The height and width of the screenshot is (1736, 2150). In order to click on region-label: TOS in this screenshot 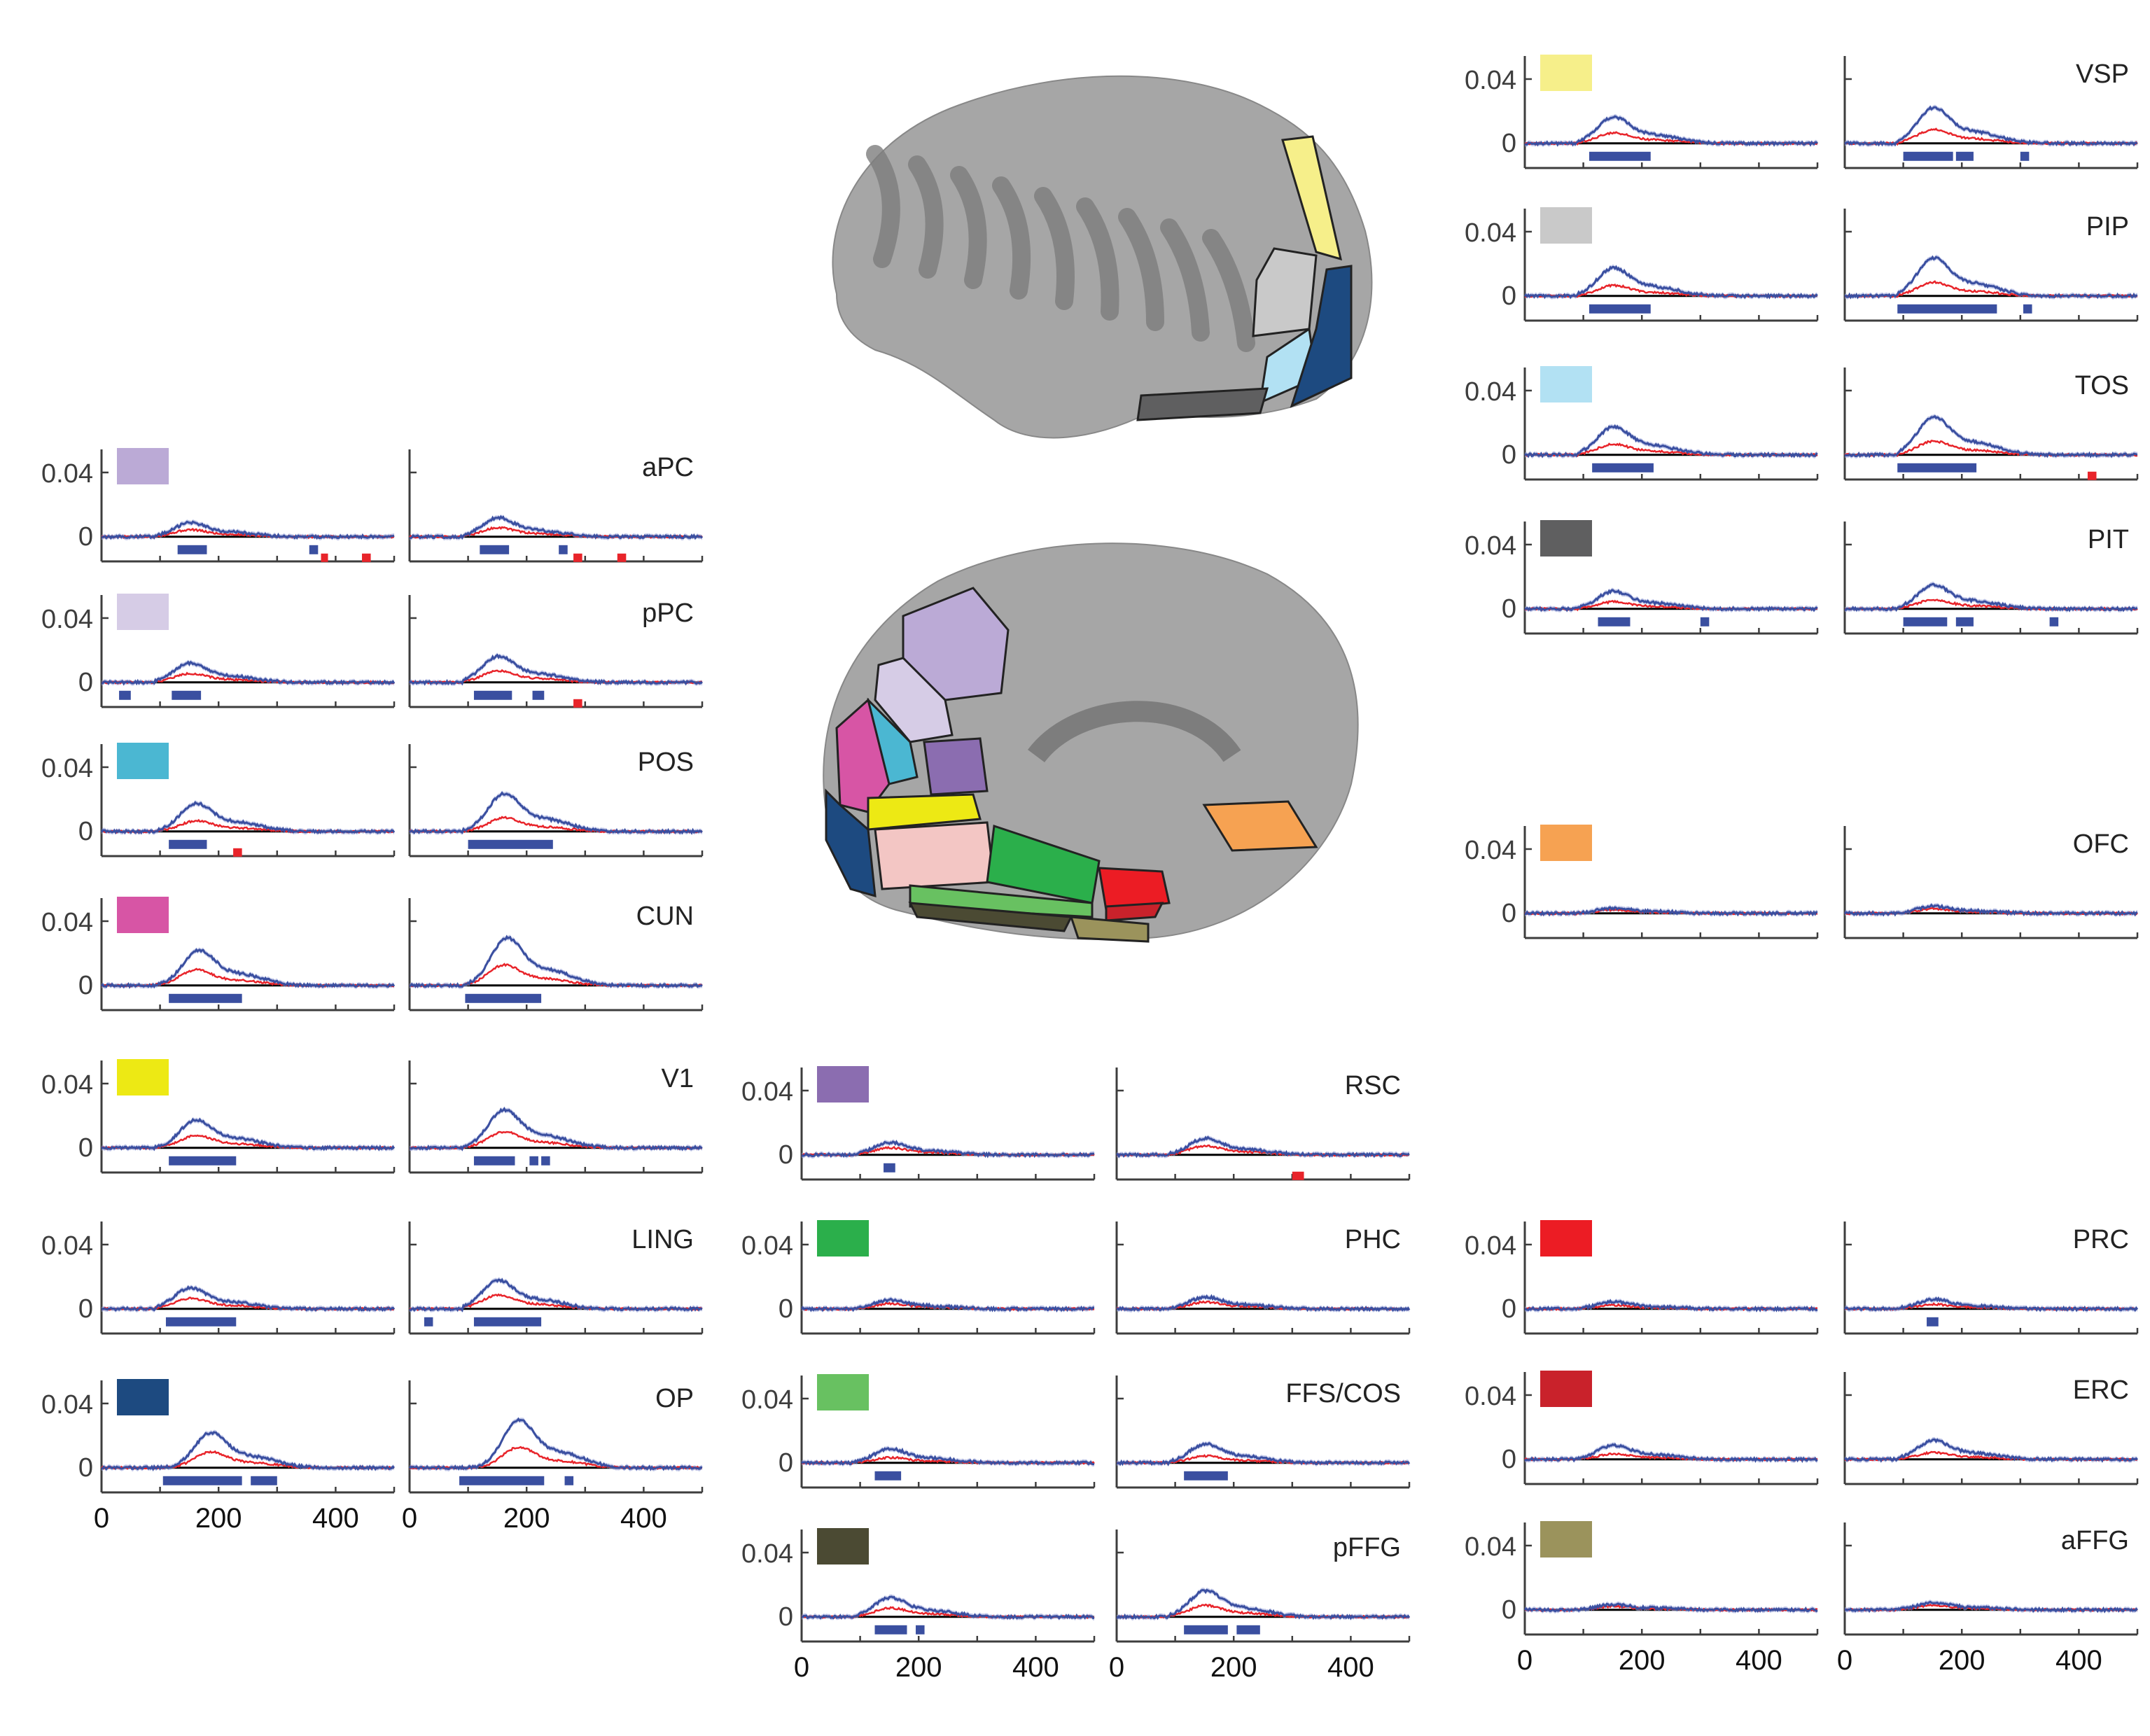, I will do `click(2102, 385)`.